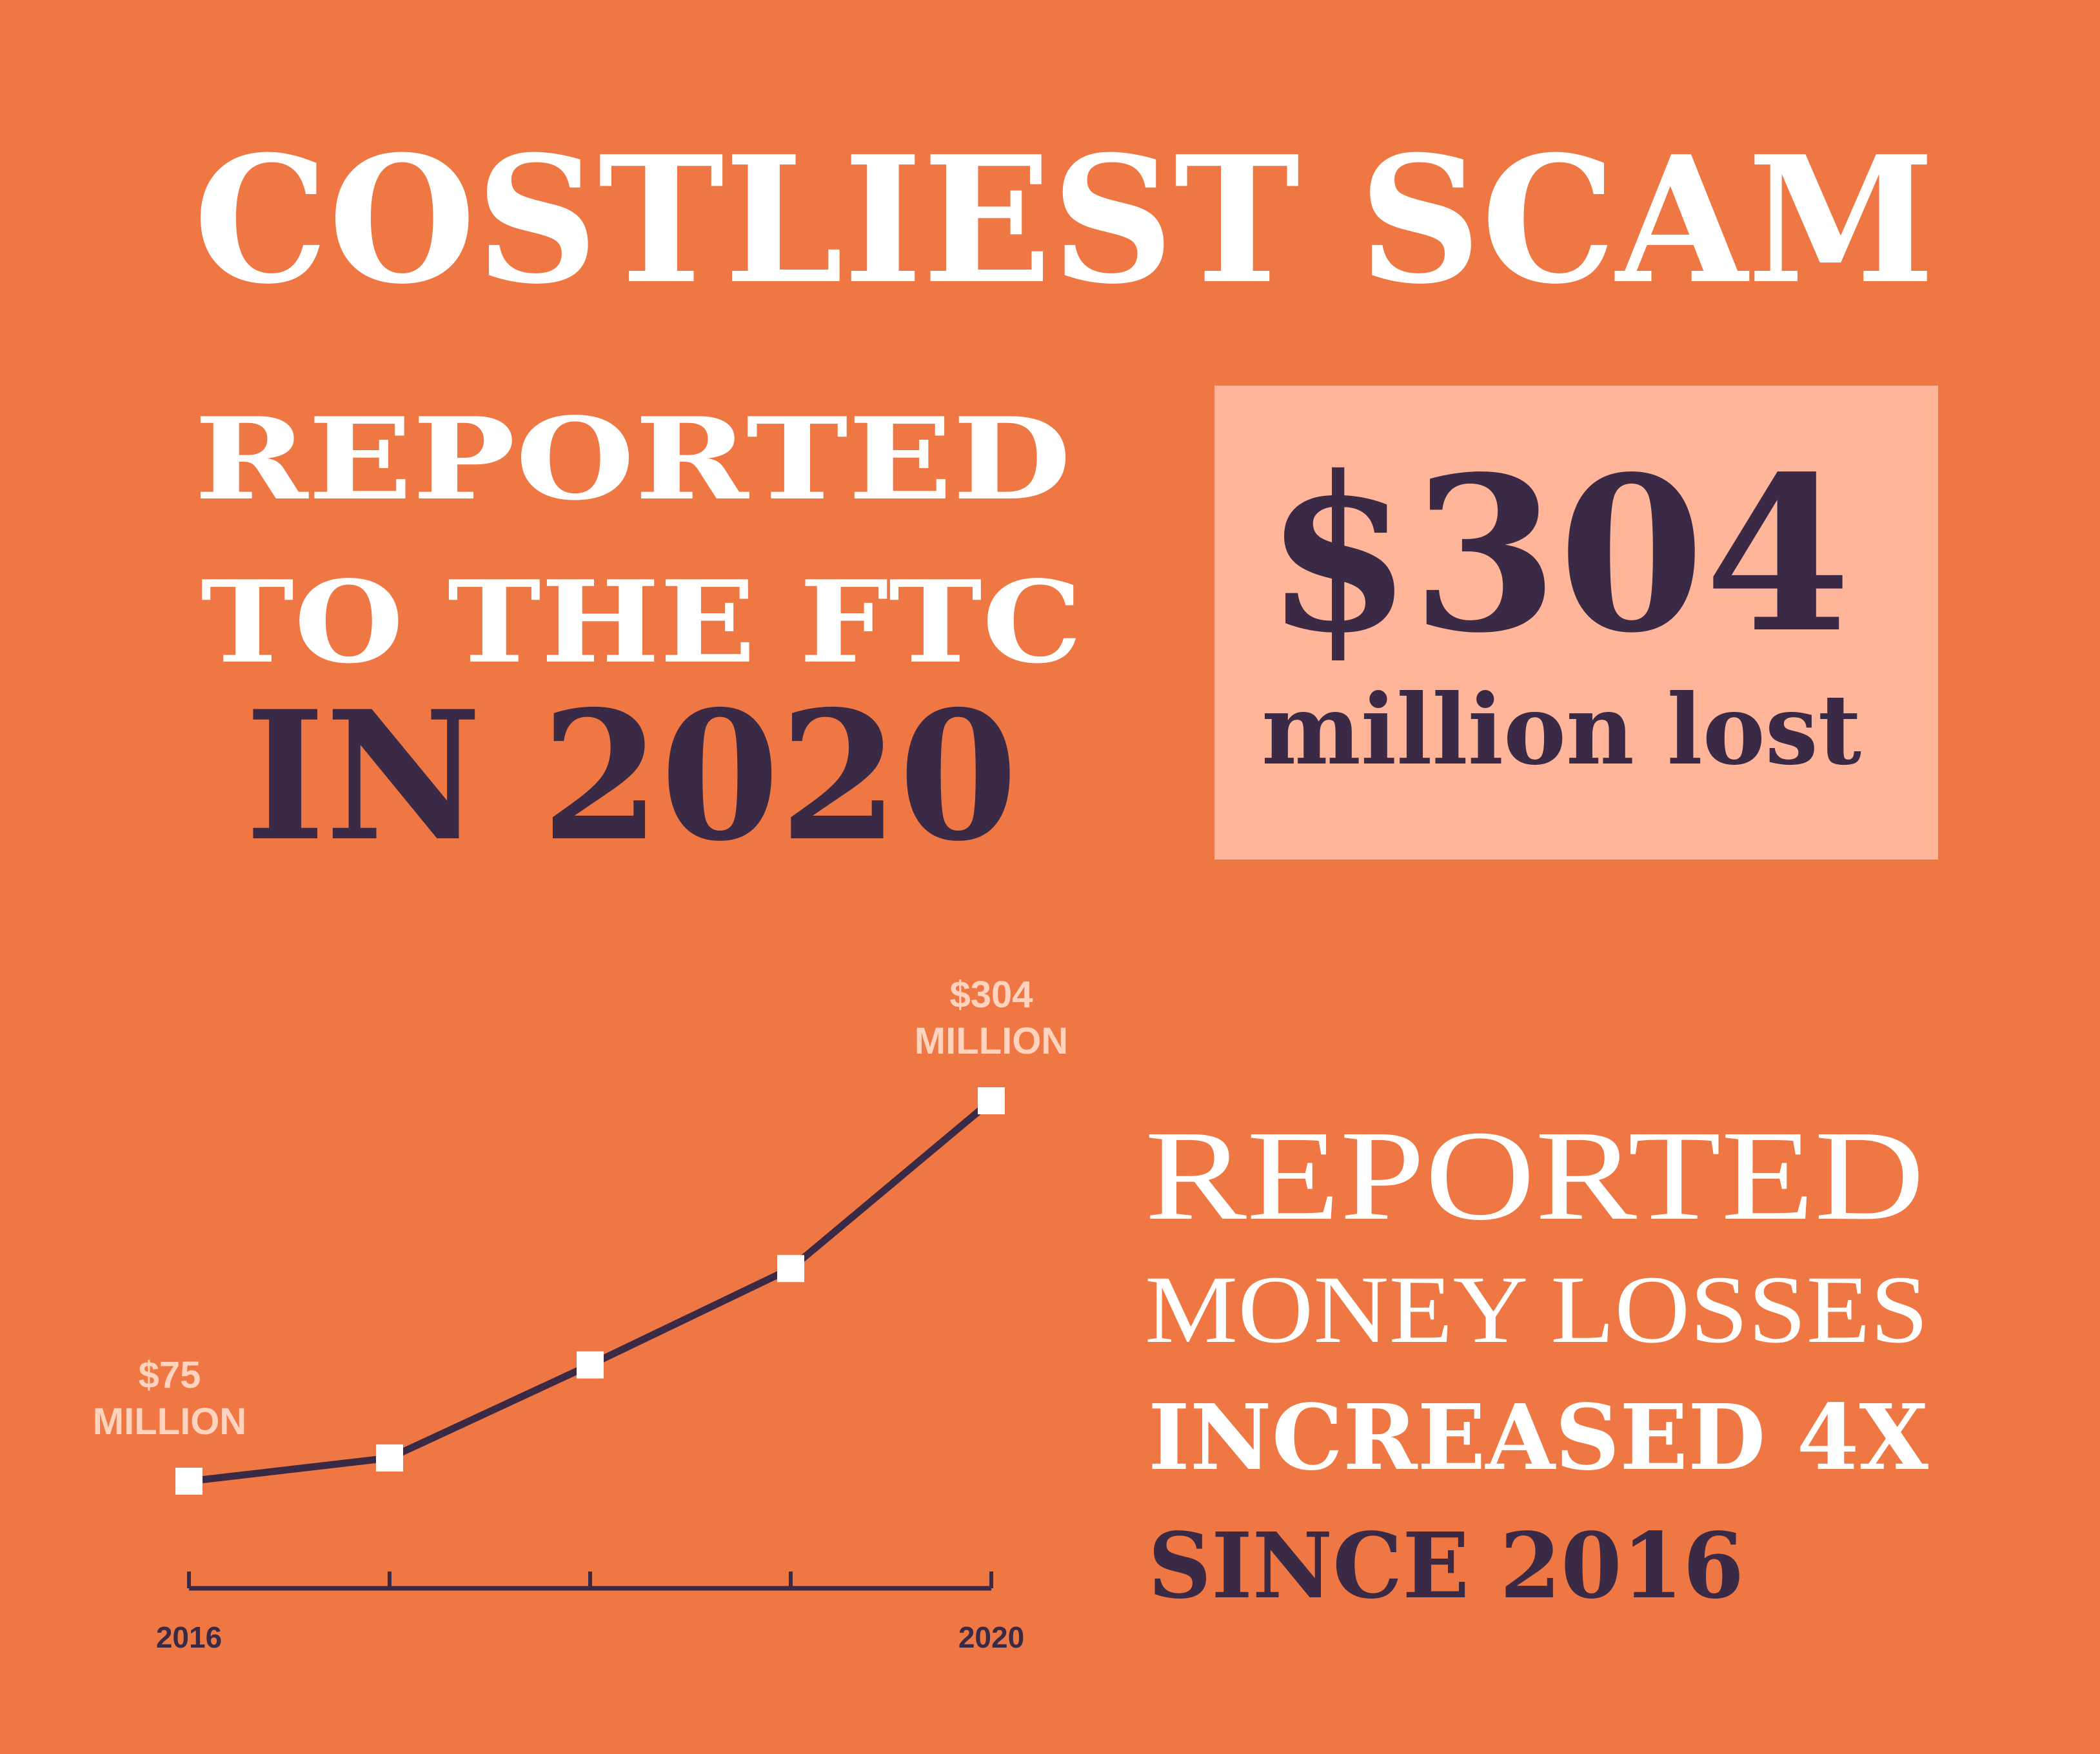 Image resolution: width=2100 pixels, height=1754 pixels. I want to click on headline-line: REPORTED, so click(633, 459).